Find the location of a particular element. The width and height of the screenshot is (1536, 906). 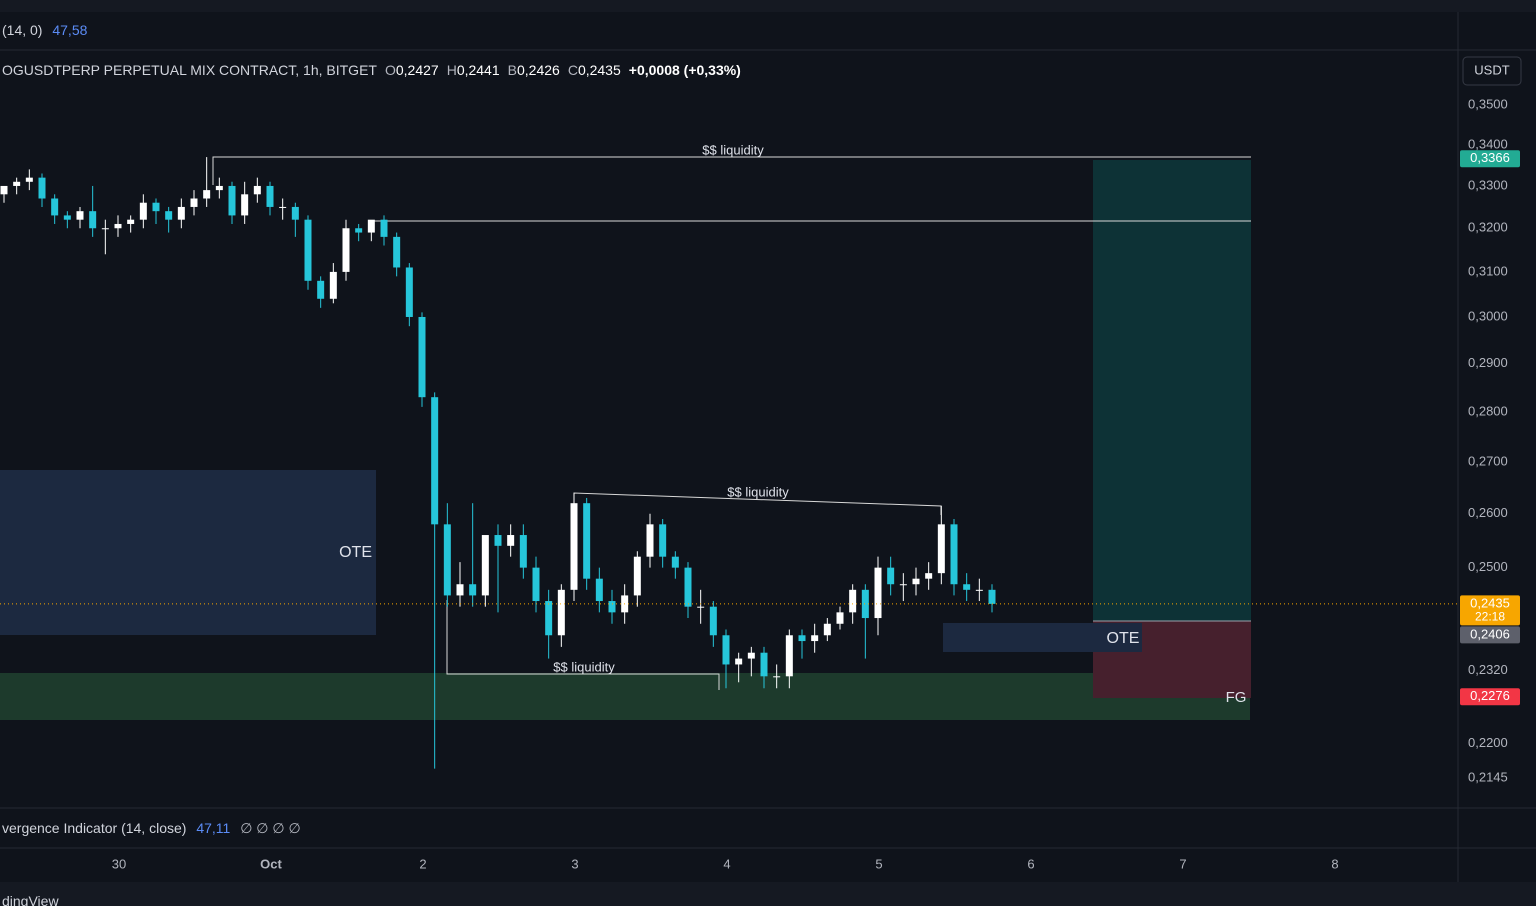

currency-button is located at coordinates (1492, 71).